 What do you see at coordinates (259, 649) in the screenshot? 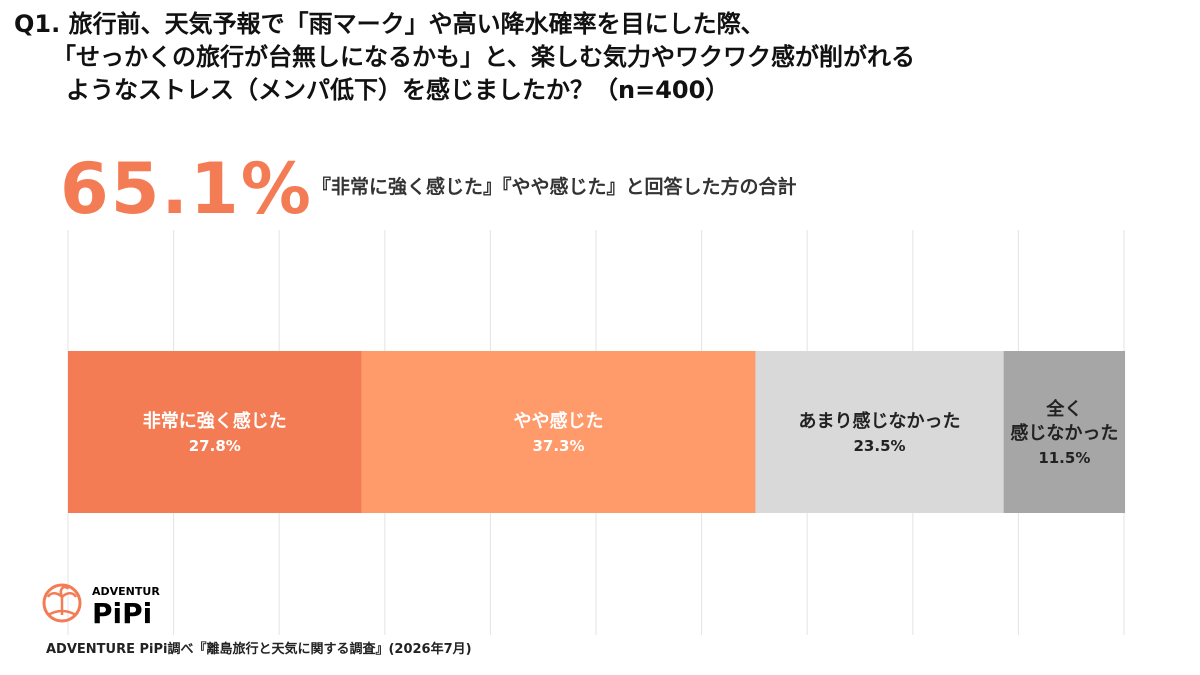
I see `source-note: ADVENTURE PiPi調べ『離島旅行と天気に関する調査』(2026年7月)` at bounding box center [259, 649].